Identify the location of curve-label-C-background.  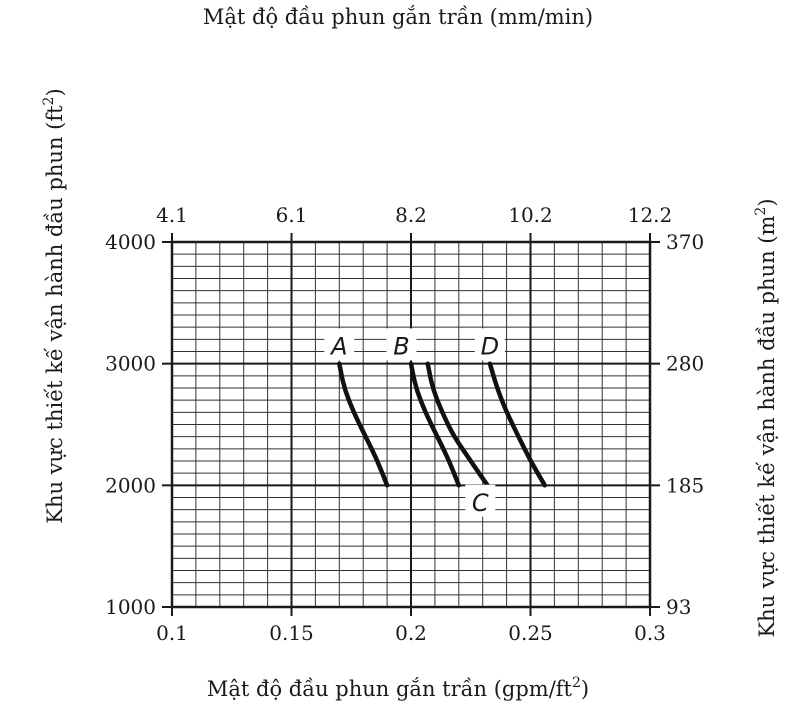
(480, 500).